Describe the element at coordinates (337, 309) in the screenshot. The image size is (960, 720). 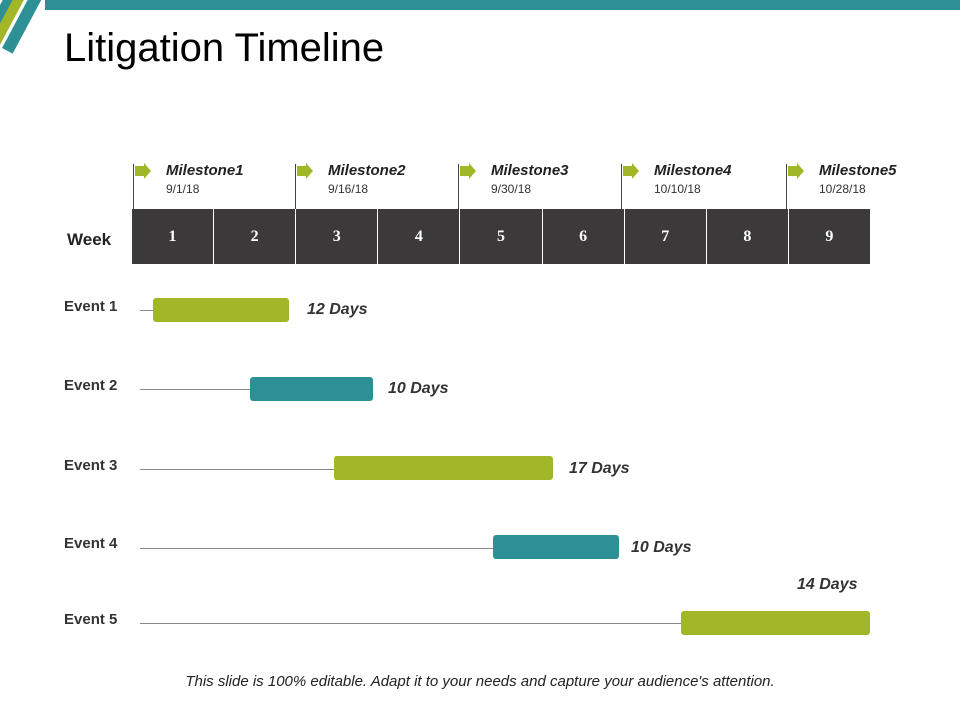
I see `event-duration: 12 Days` at that location.